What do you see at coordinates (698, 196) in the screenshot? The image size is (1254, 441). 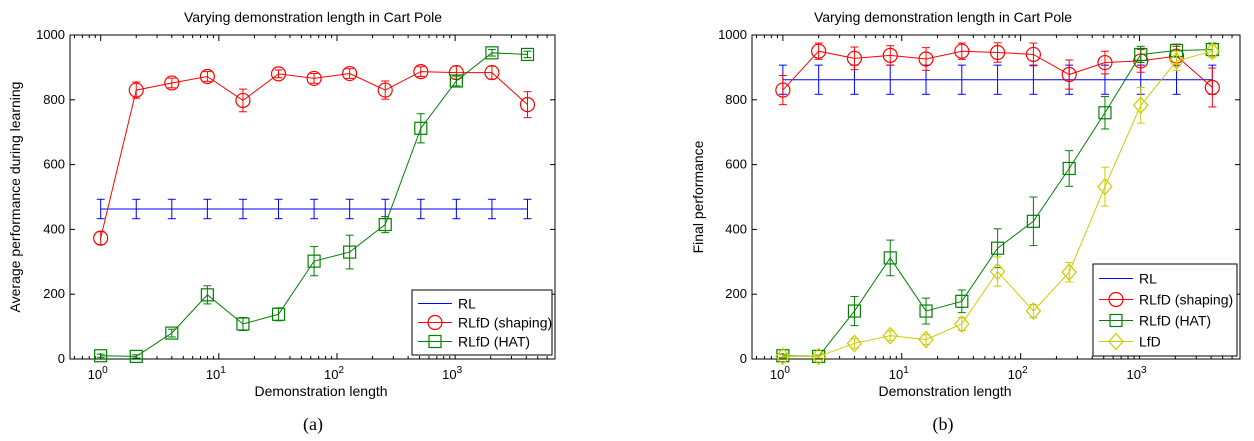 I see `y-axis-label: Final performance` at bounding box center [698, 196].